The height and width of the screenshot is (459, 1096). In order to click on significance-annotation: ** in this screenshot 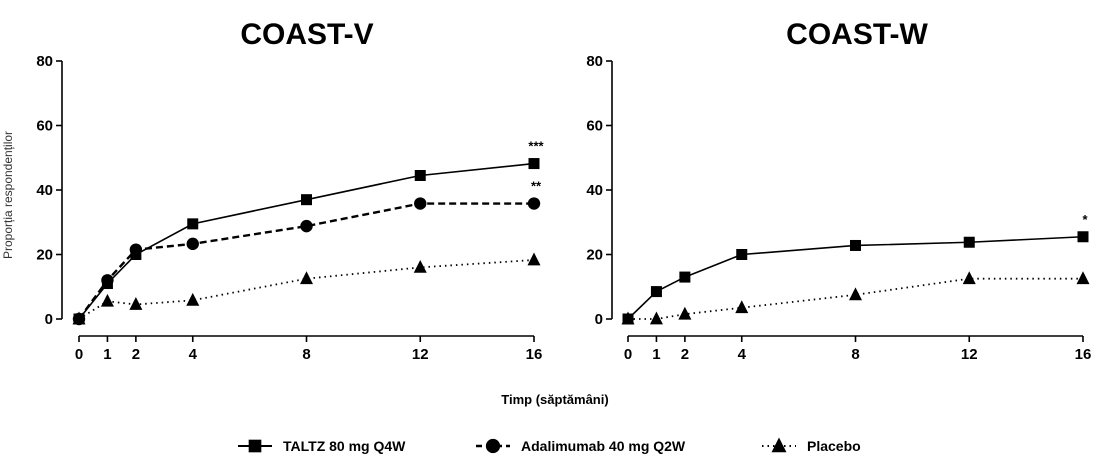, I will do `click(536, 186)`.